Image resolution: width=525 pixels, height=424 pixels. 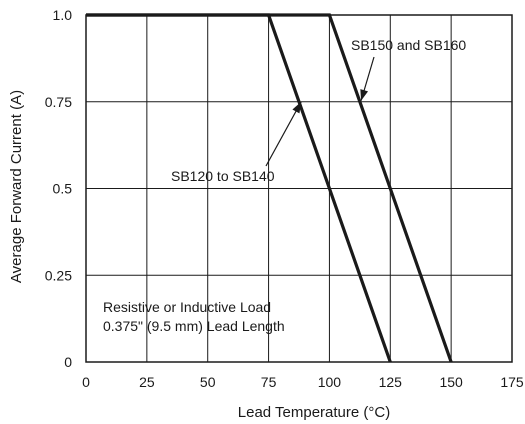 I want to click on x-tick-label: 25, so click(x=147, y=382).